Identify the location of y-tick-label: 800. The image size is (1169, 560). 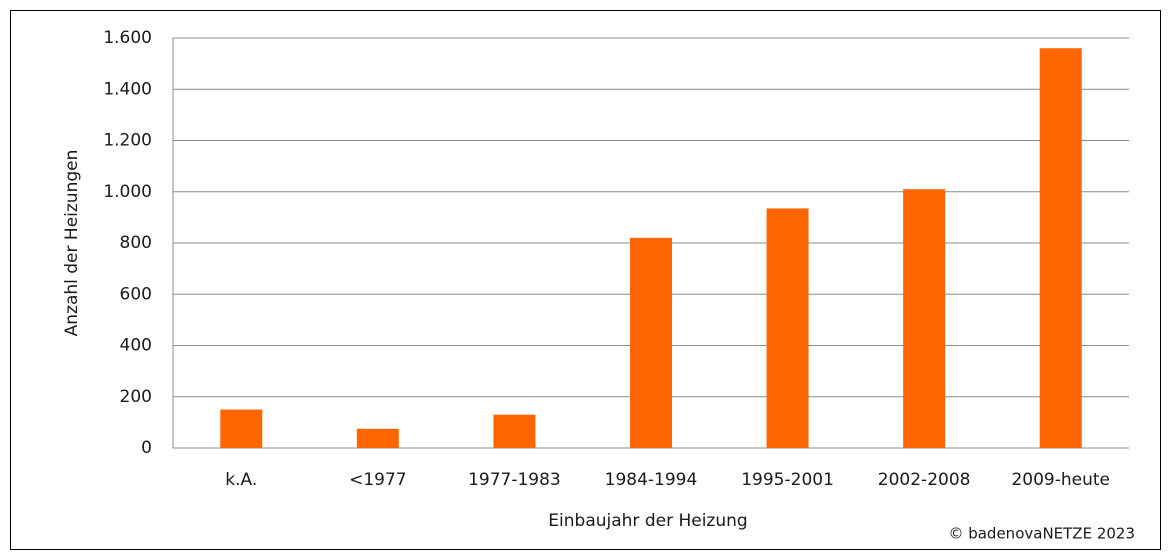
(136, 243).